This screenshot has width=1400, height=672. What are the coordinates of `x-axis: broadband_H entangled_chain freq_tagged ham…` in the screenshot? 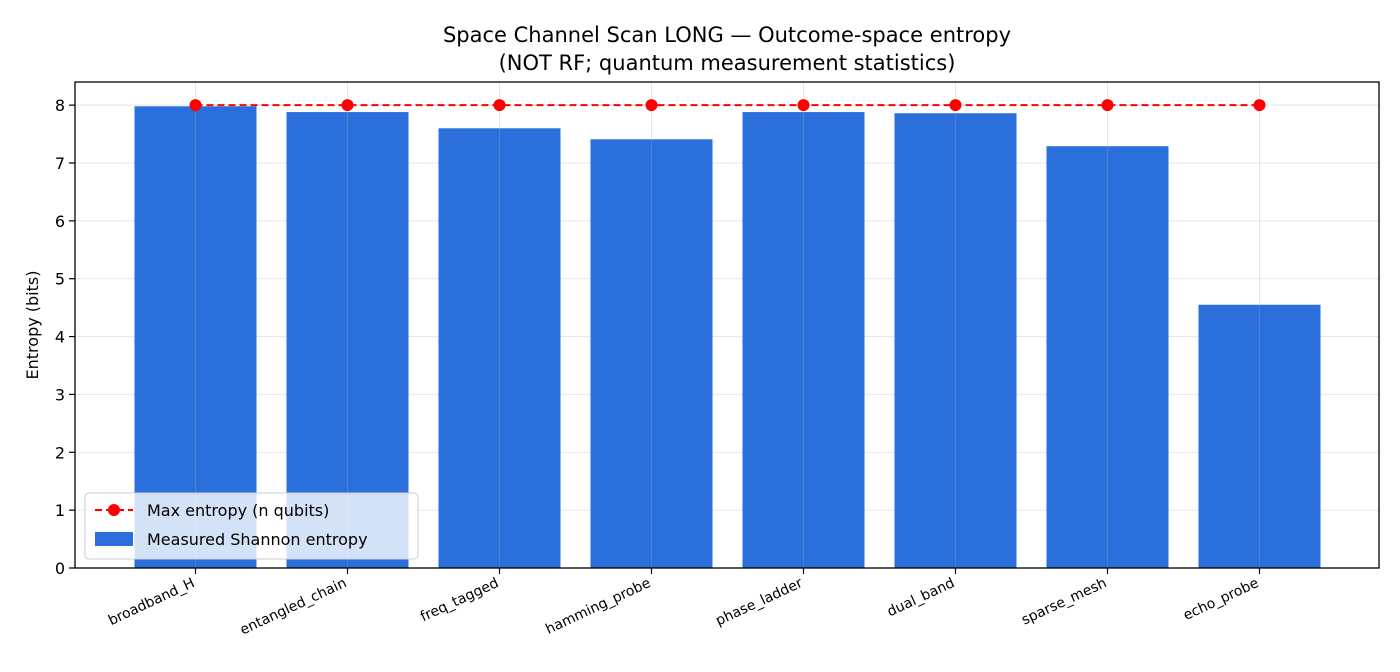 It's located at (683, 603).